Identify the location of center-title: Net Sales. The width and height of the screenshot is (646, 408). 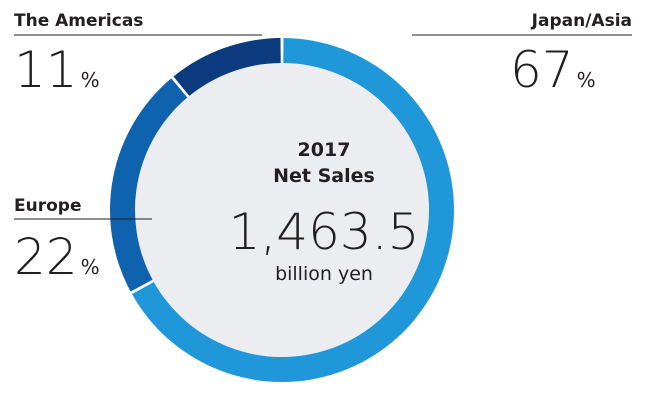
(324, 176).